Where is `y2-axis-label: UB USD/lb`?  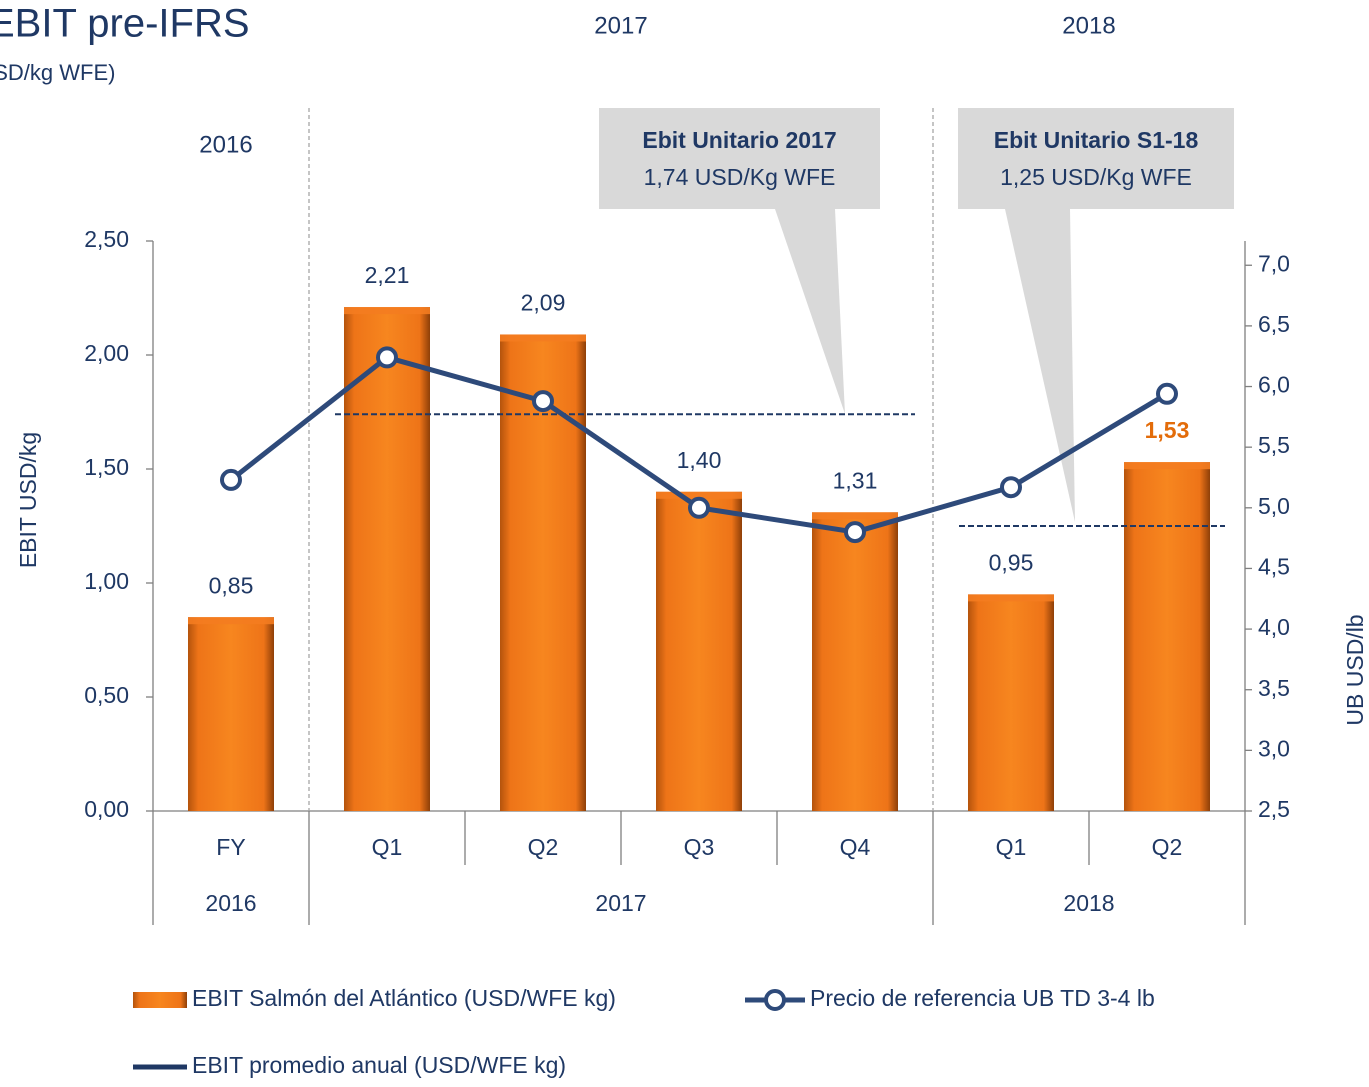 y2-axis-label: UB USD/lb is located at coordinates (1355, 669).